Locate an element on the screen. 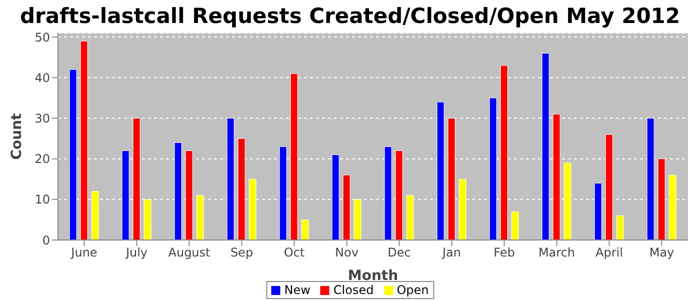  x-tick-label: Dec is located at coordinates (399, 253).